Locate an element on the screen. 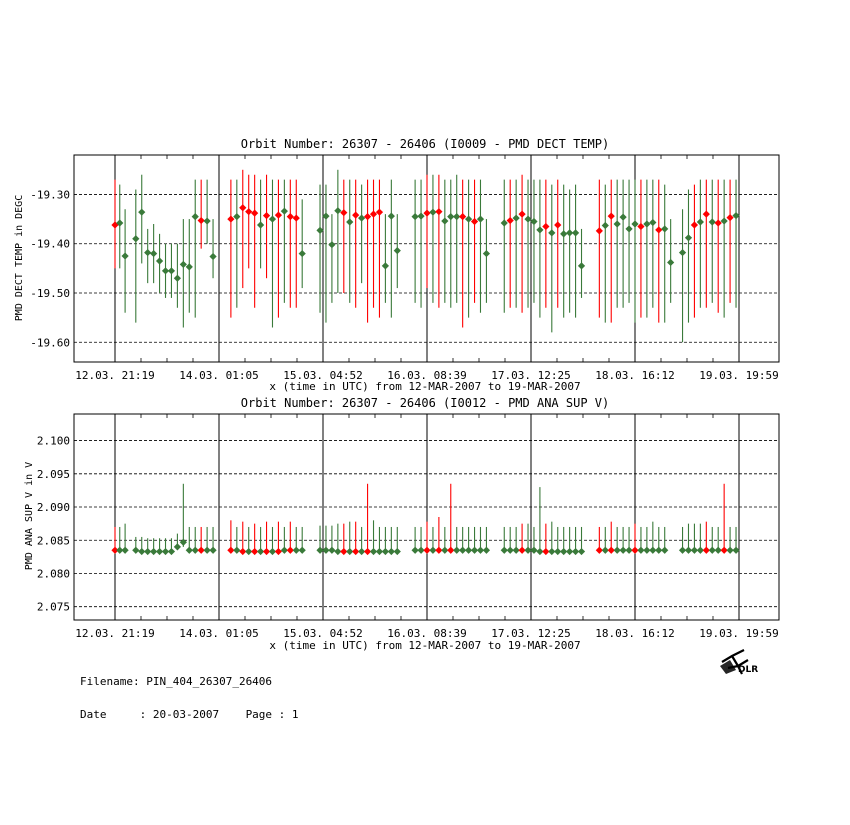 The width and height of the screenshot is (850, 825). y-tick-label: -19.60 is located at coordinates (50, 342).